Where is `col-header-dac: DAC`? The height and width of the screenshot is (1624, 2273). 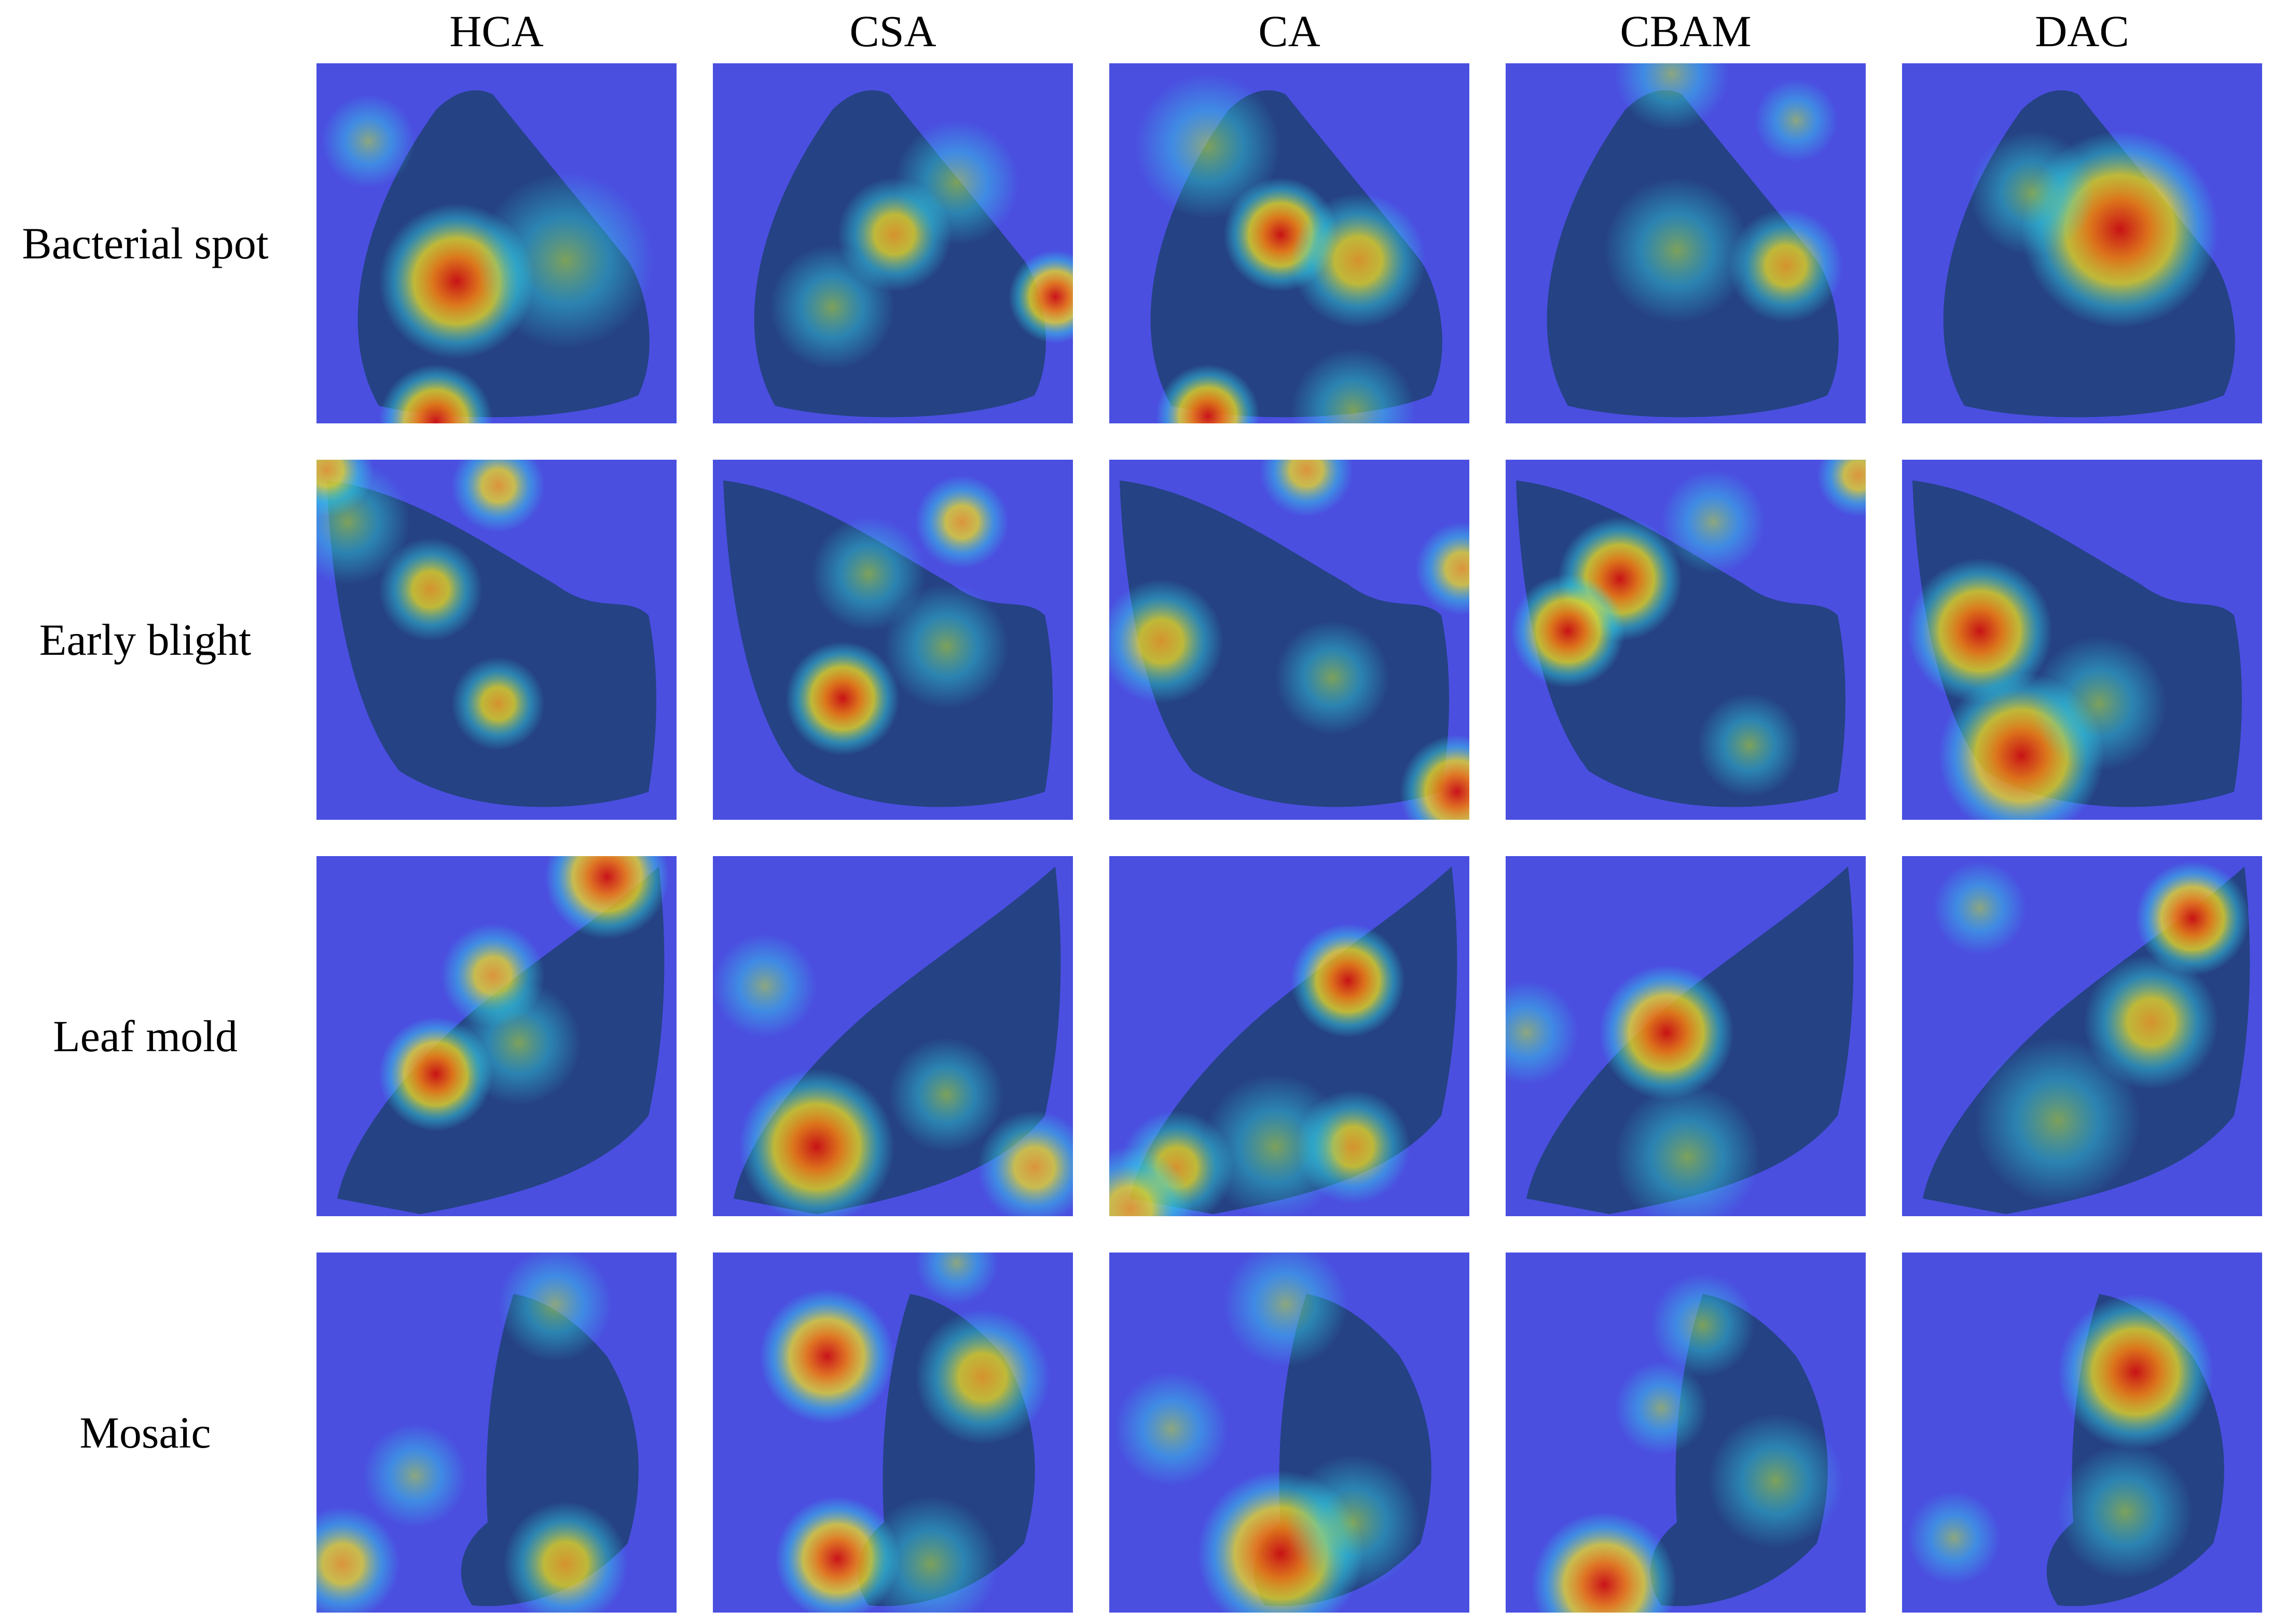 col-header-dac: DAC is located at coordinates (2082, 31).